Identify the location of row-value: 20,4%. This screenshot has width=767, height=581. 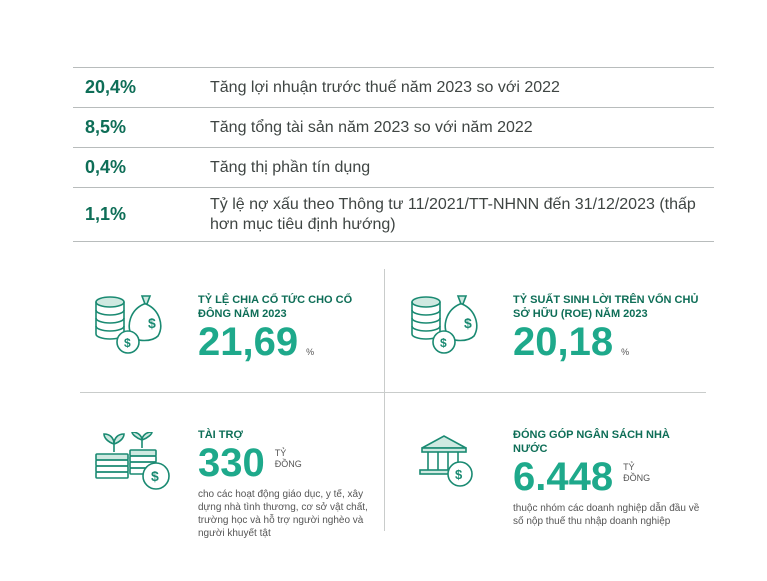
(111, 87).